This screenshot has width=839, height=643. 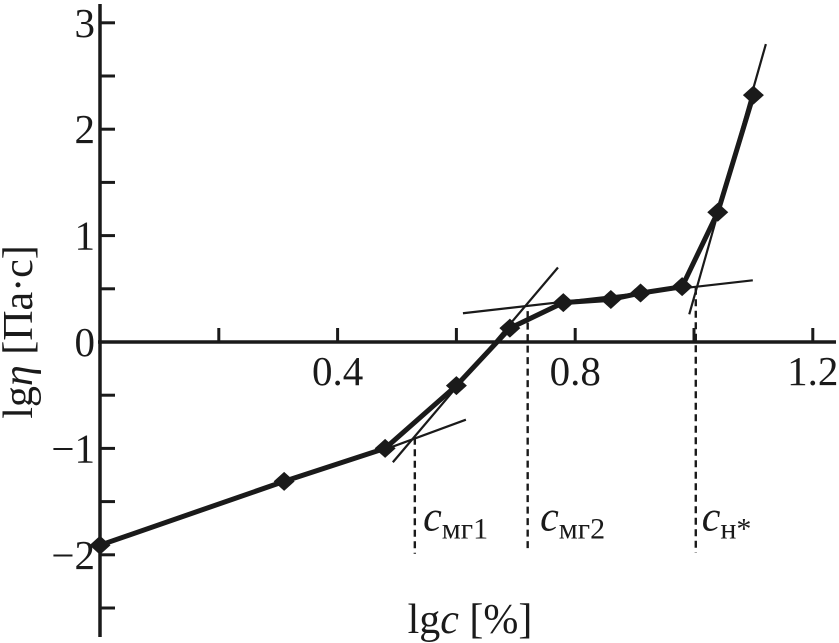 What do you see at coordinates (572, 519) in the screenshot?
I see `threshold-label-c-mg2: cмг2` at bounding box center [572, 519].